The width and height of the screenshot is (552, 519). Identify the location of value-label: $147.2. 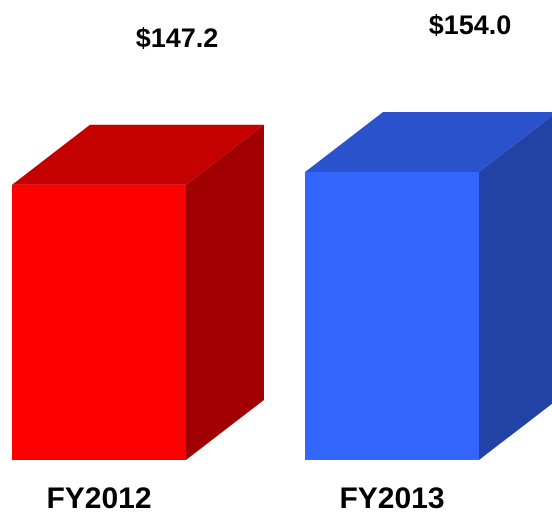
(177, 38).